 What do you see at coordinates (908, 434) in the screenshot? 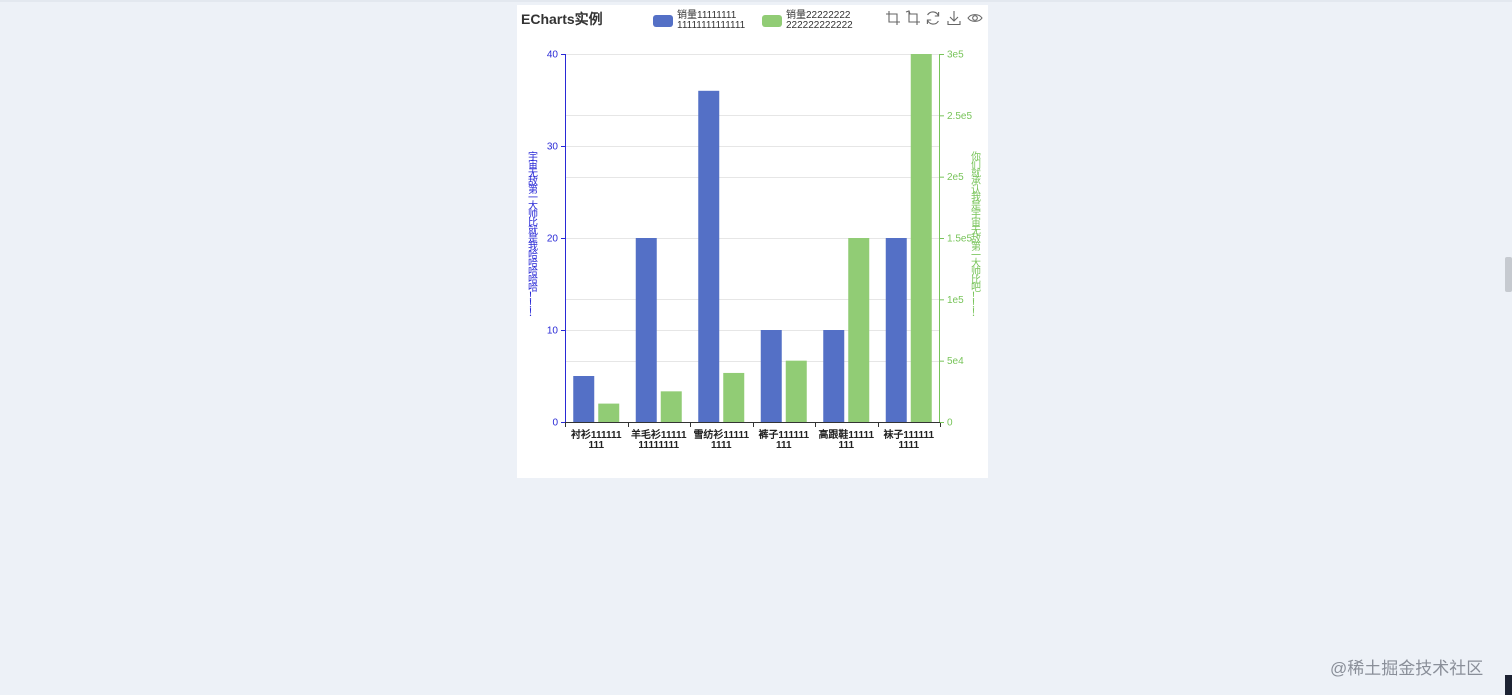
I see `x-tick-label: 袜子111111` at bounding box center [908, 434].